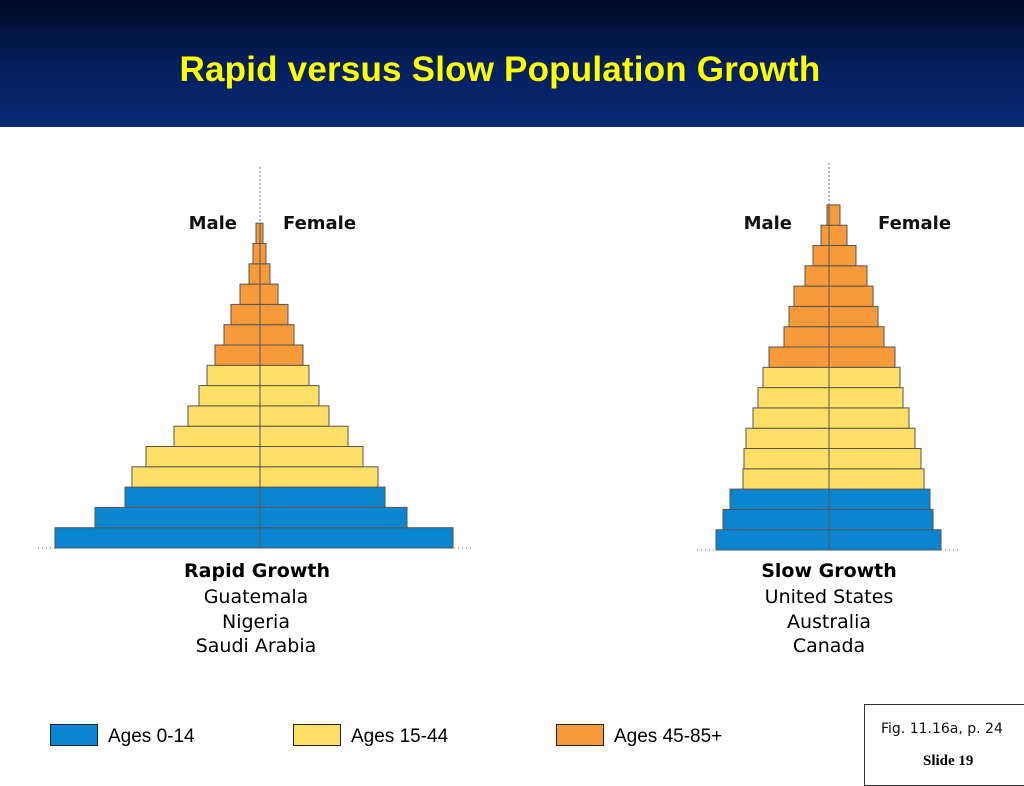  Describe the element at coordinates (400, 736) in the screenshot. I see `legend-label: Ages 15-44` at that location.